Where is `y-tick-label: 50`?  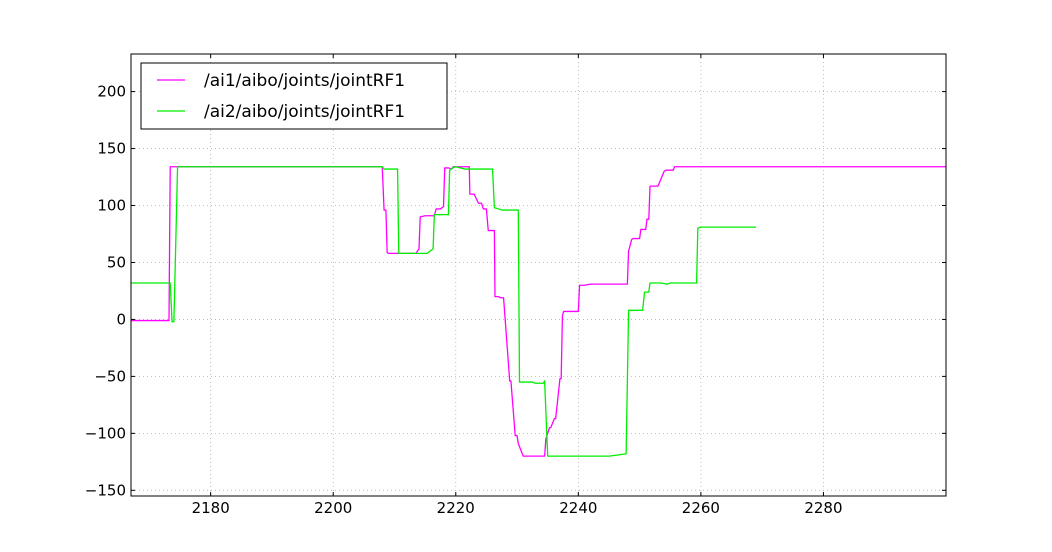
y-tick-label: 50 is located at coordinates (116, 262).